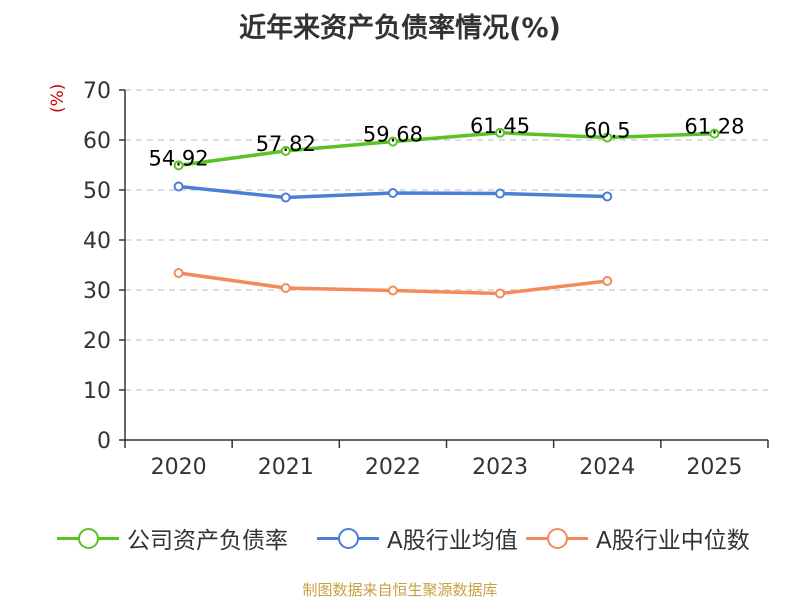 This screenshot has width=800, height=600. Describe the element at coordinates (714, 127) in the screenshot. I see `data-label: 61.28` at that location.